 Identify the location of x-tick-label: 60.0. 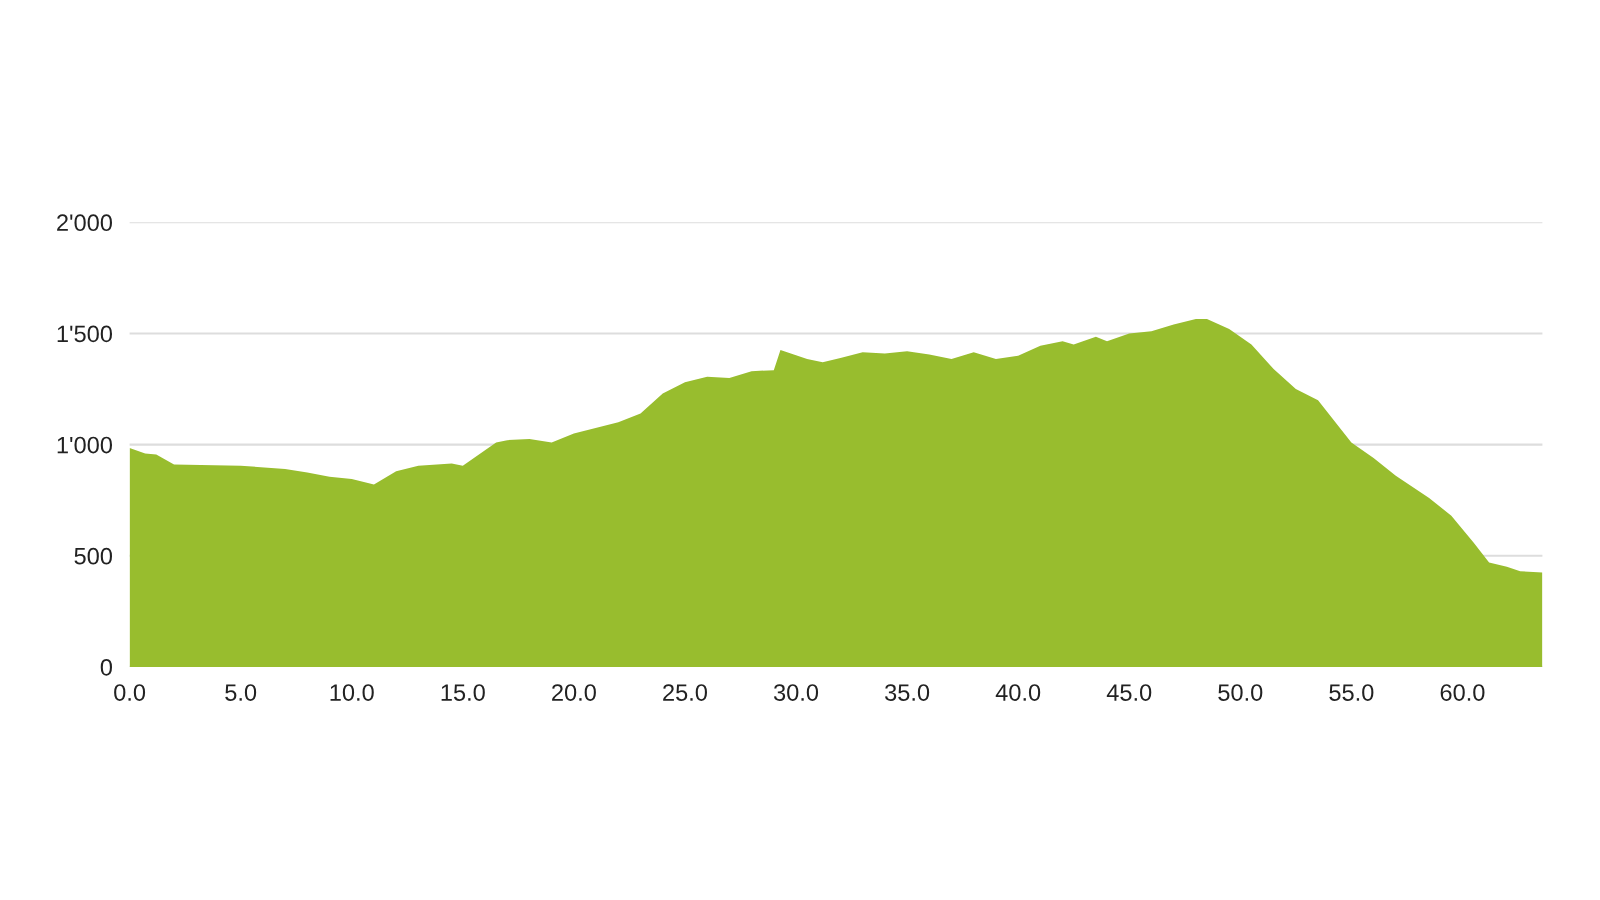
(1462, 692).